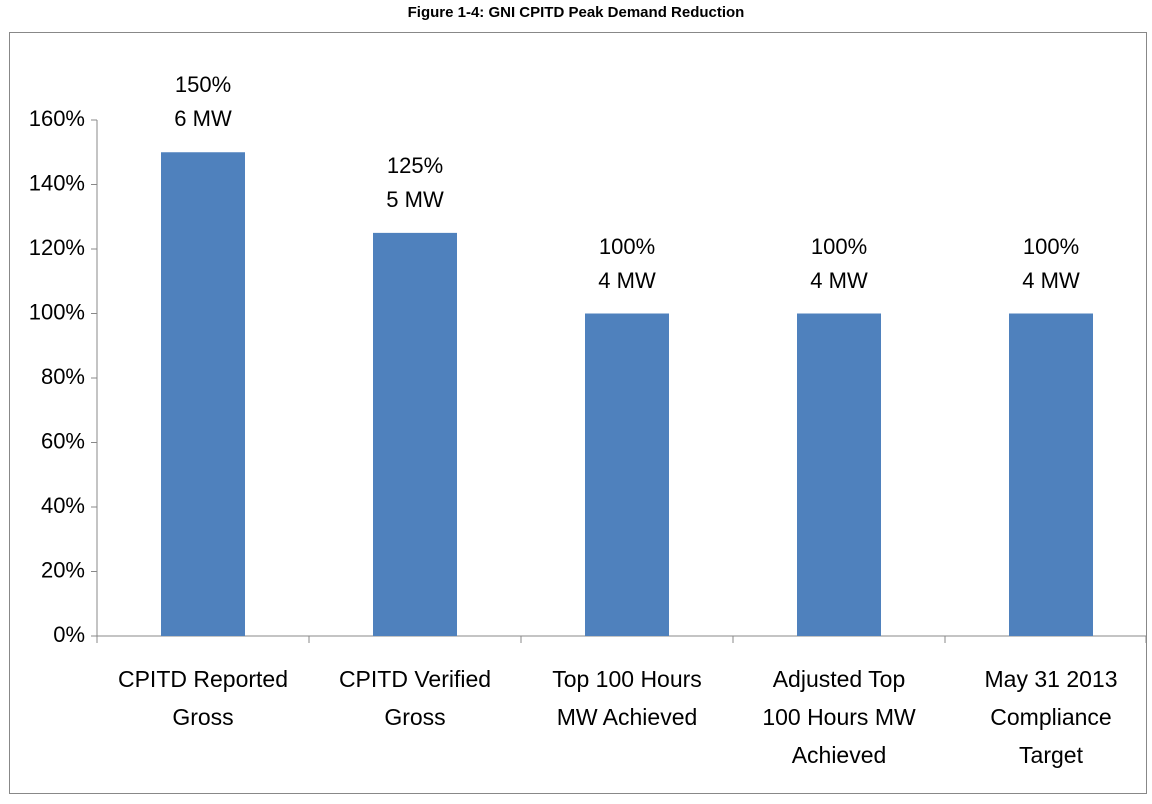 The image size is (1152, 804). I want to click on y-tick-label: 80%, so click(63, 376).